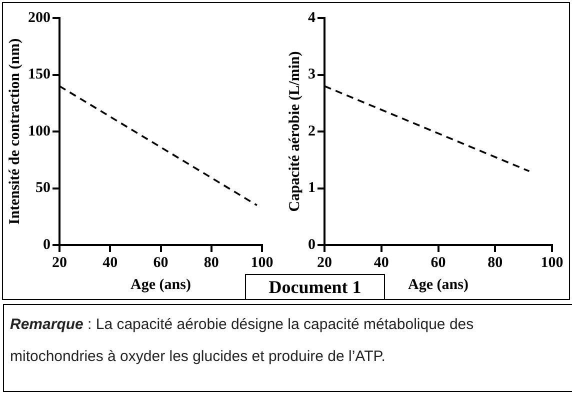  What do you see at coordinates (312, 188) in the screenshot?
I see `y-tick-label: 1` at bounding box center [312, 188].